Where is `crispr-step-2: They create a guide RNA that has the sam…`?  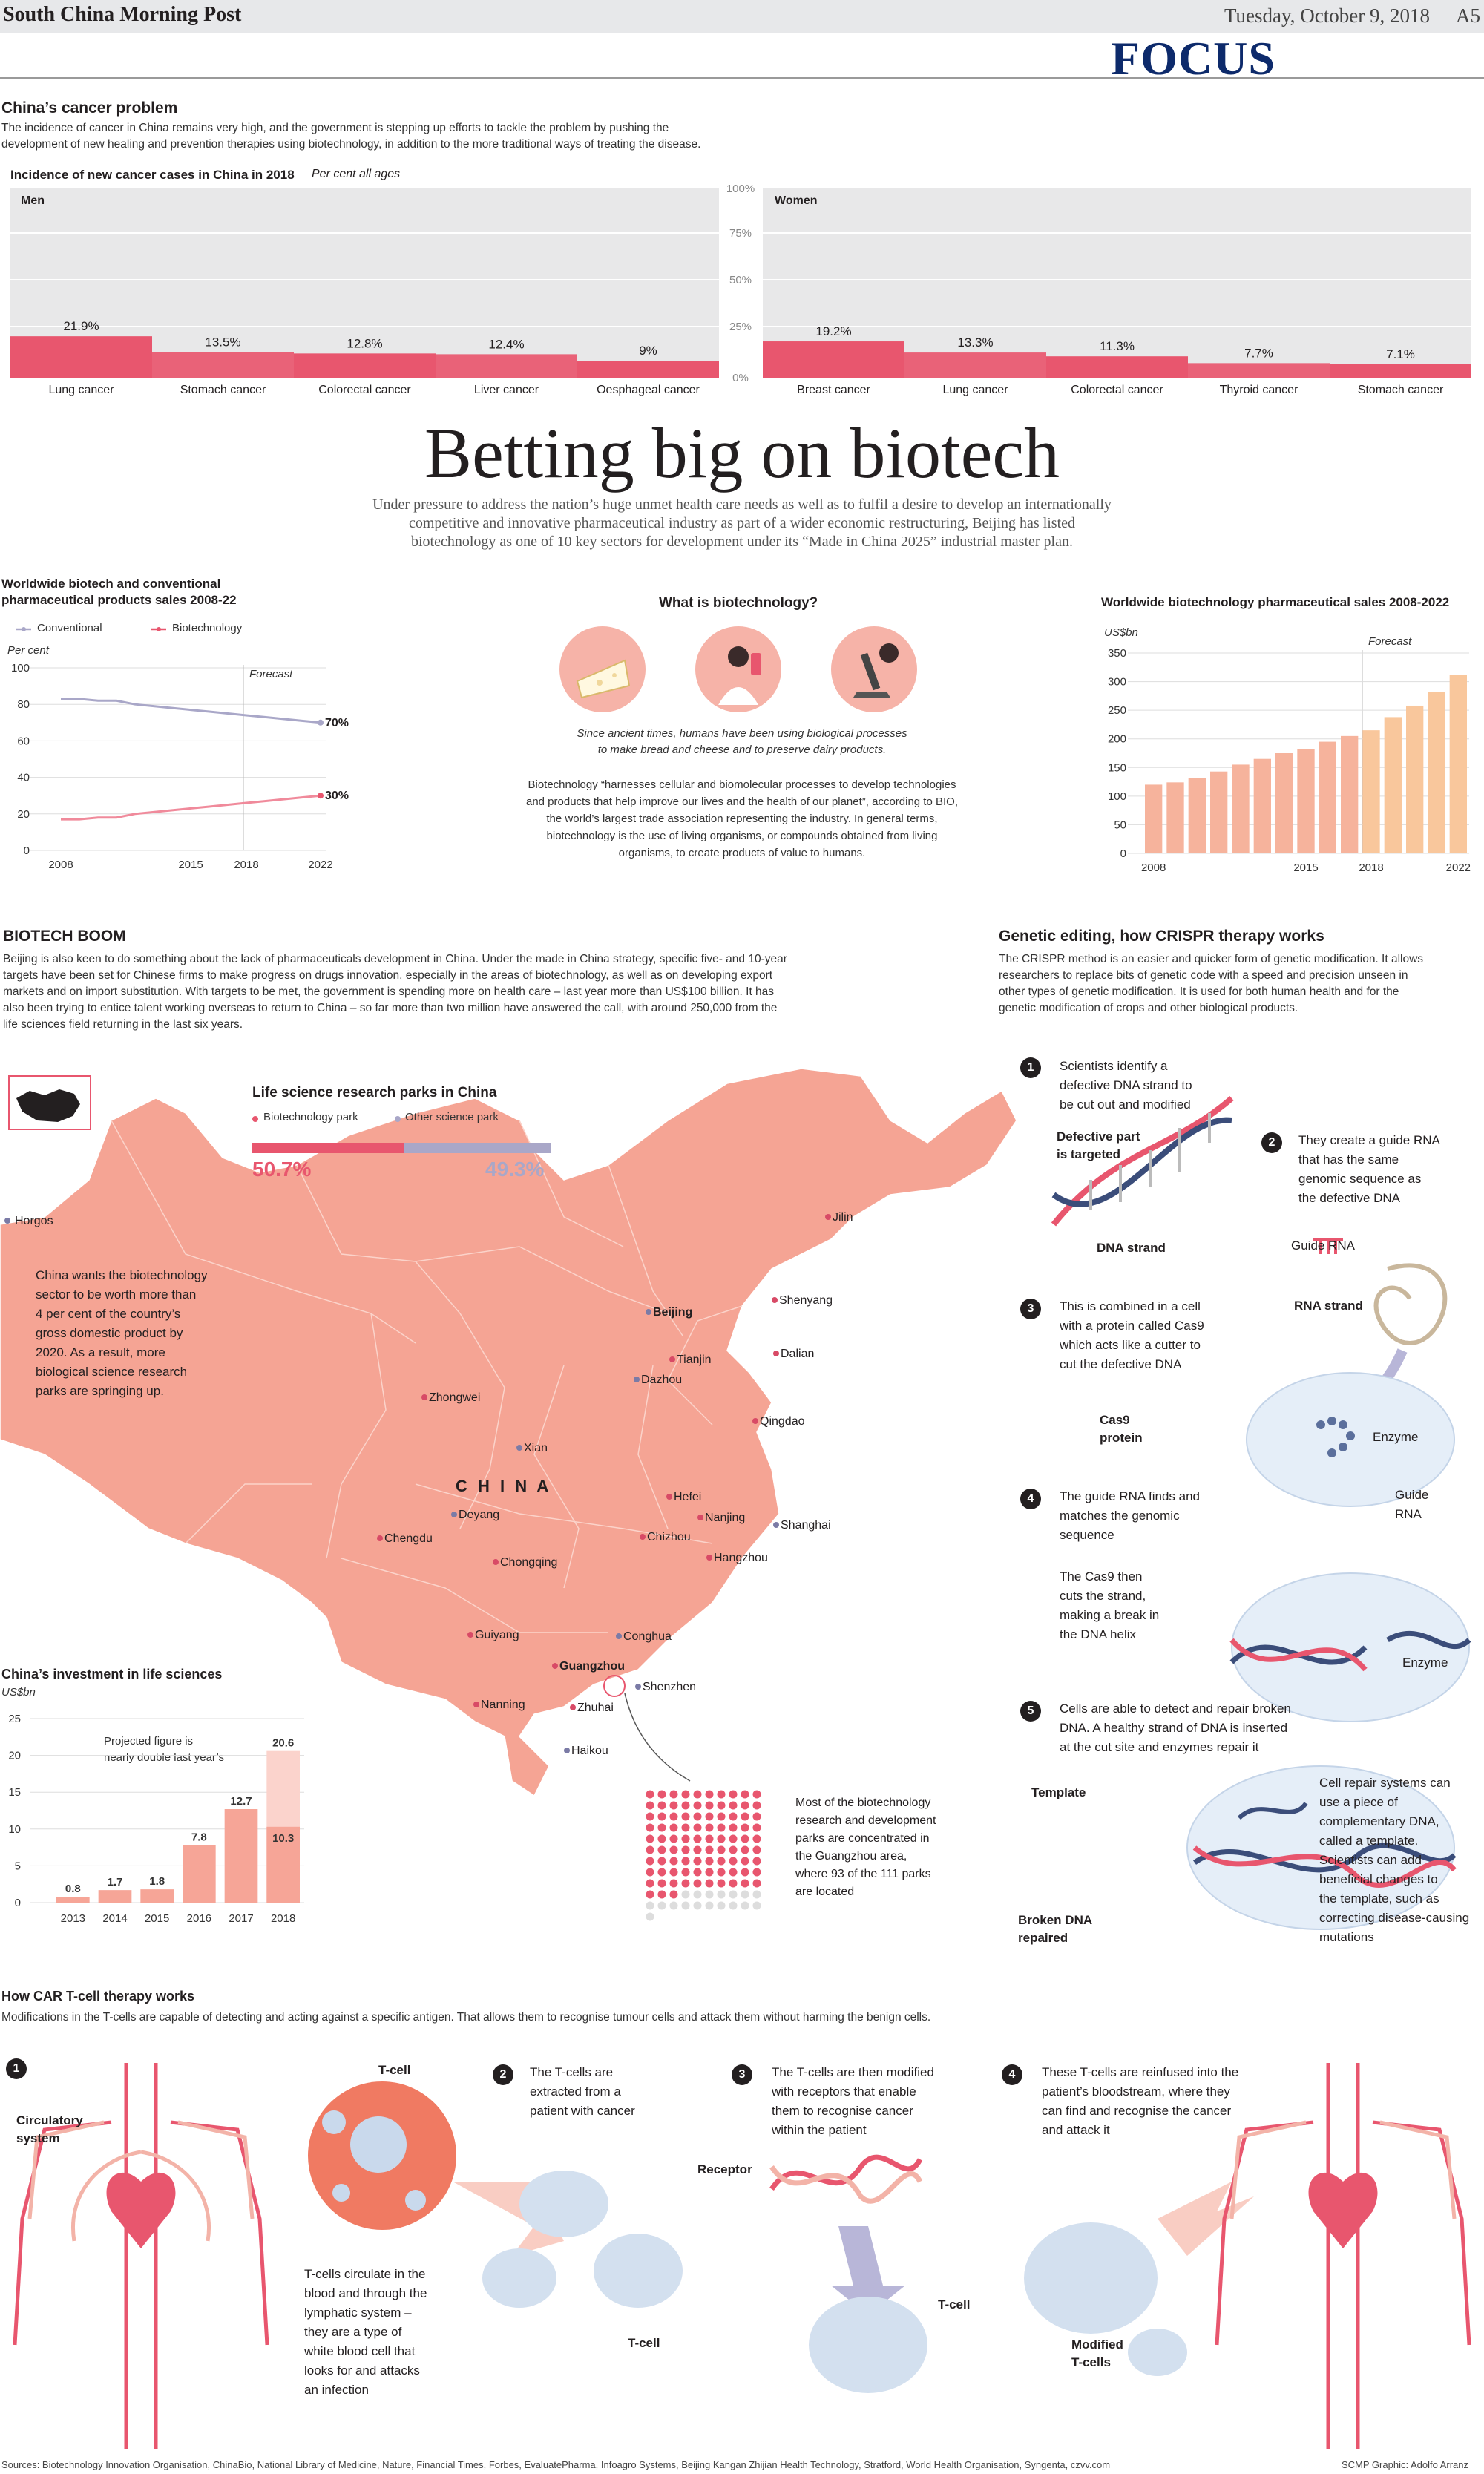
crispr-step-2: They create a guide RNA that has the sam… is located at coordinates (1369, 1169).